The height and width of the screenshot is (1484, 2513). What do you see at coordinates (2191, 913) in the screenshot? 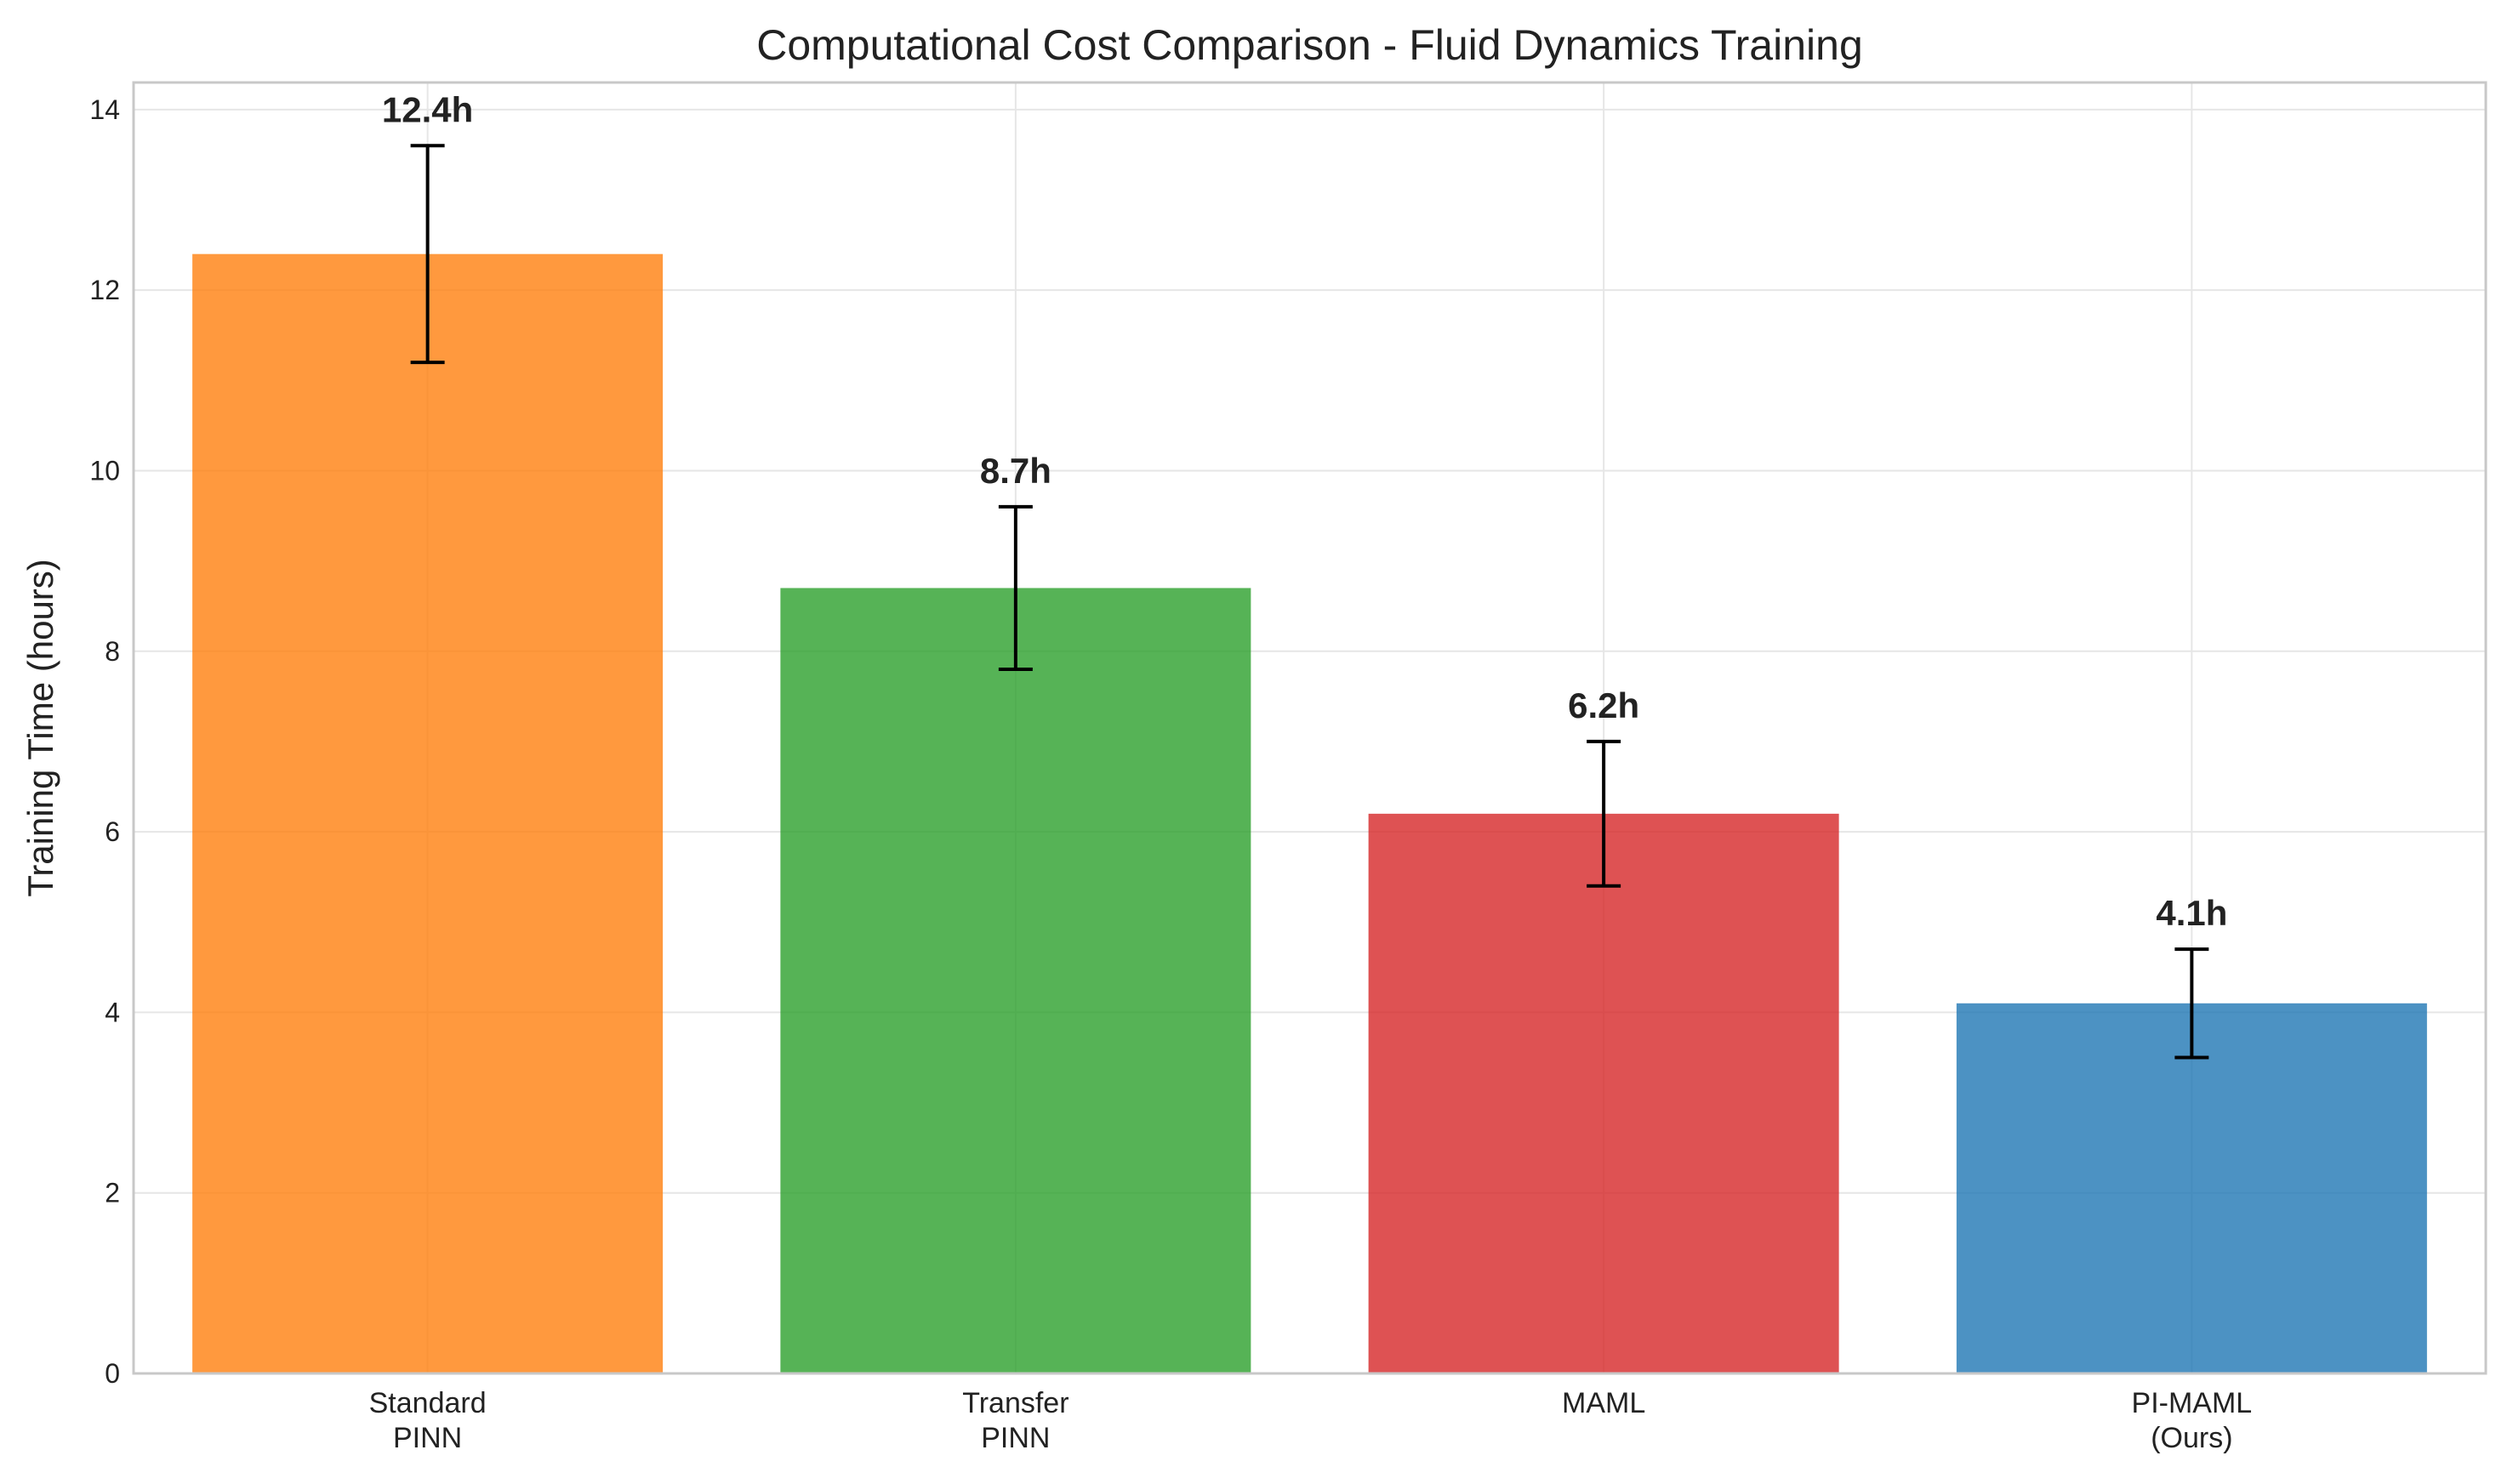
I see `value-label: 4.1h` at bounding box center [2191, 913].